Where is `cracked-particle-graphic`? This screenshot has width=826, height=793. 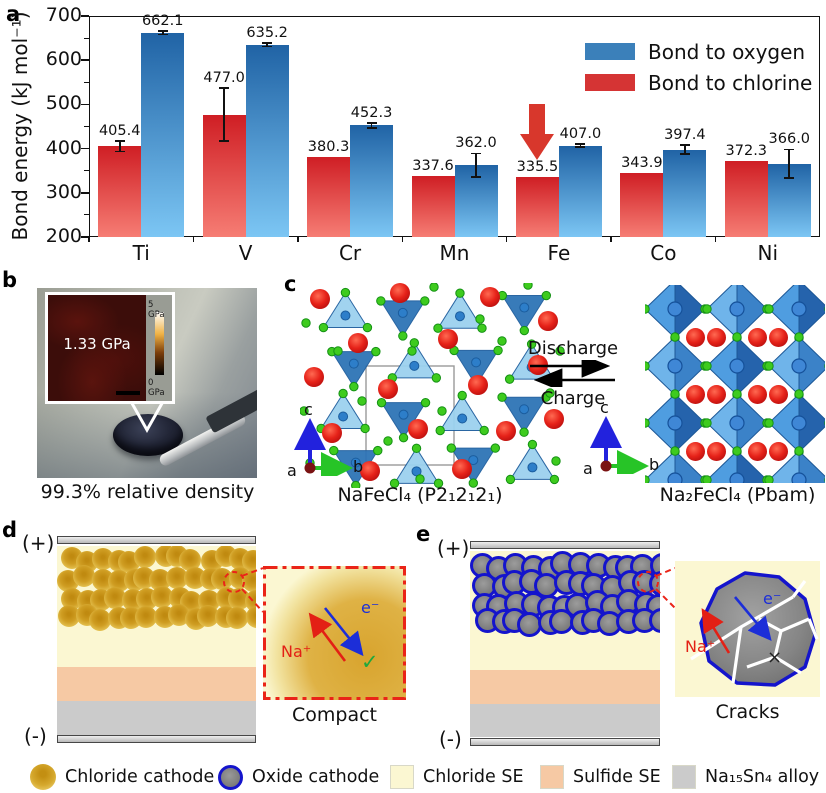 cracked-particle-graphic is located at coordinates (754, 629).